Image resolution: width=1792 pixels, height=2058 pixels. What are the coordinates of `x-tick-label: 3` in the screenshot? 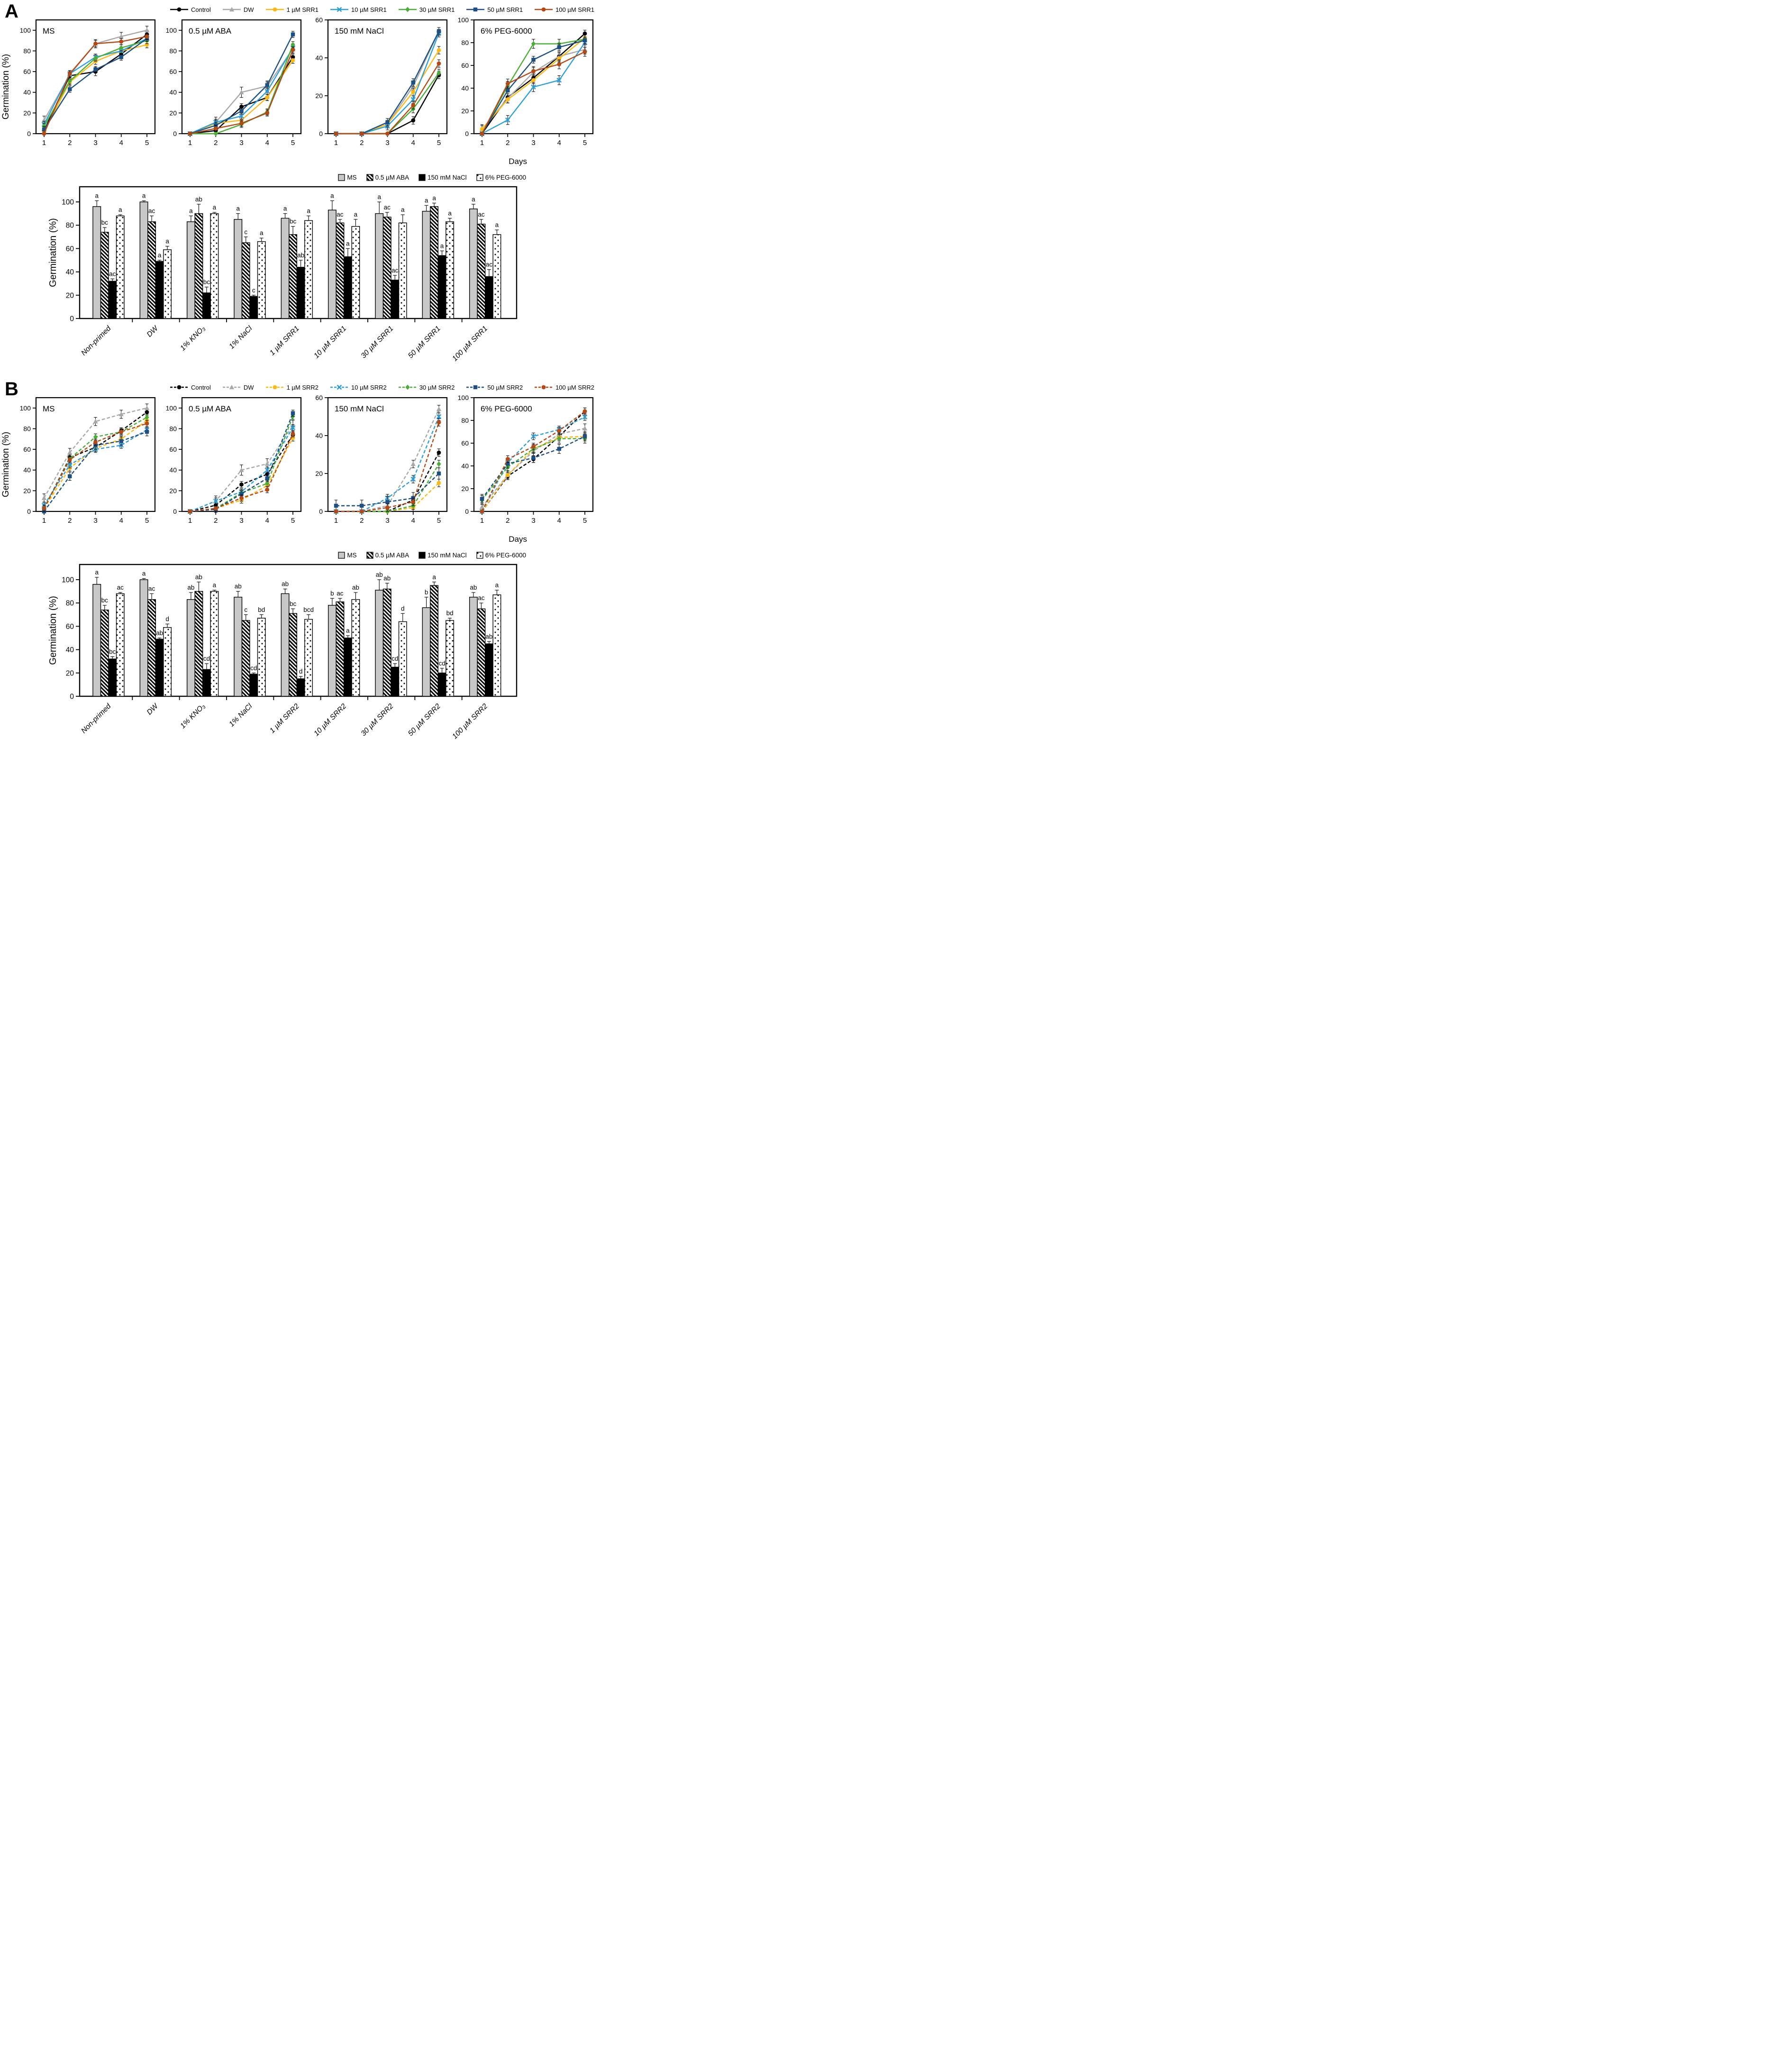 It's located at (95, 143).